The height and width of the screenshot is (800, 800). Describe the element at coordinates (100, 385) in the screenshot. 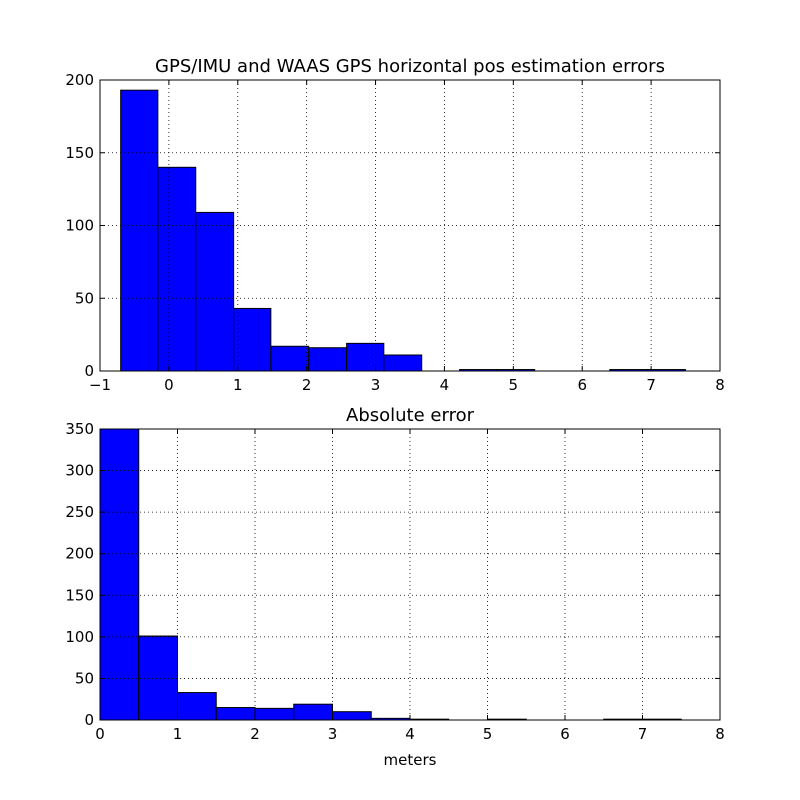

I see `x-tick-label: −1` at that location.